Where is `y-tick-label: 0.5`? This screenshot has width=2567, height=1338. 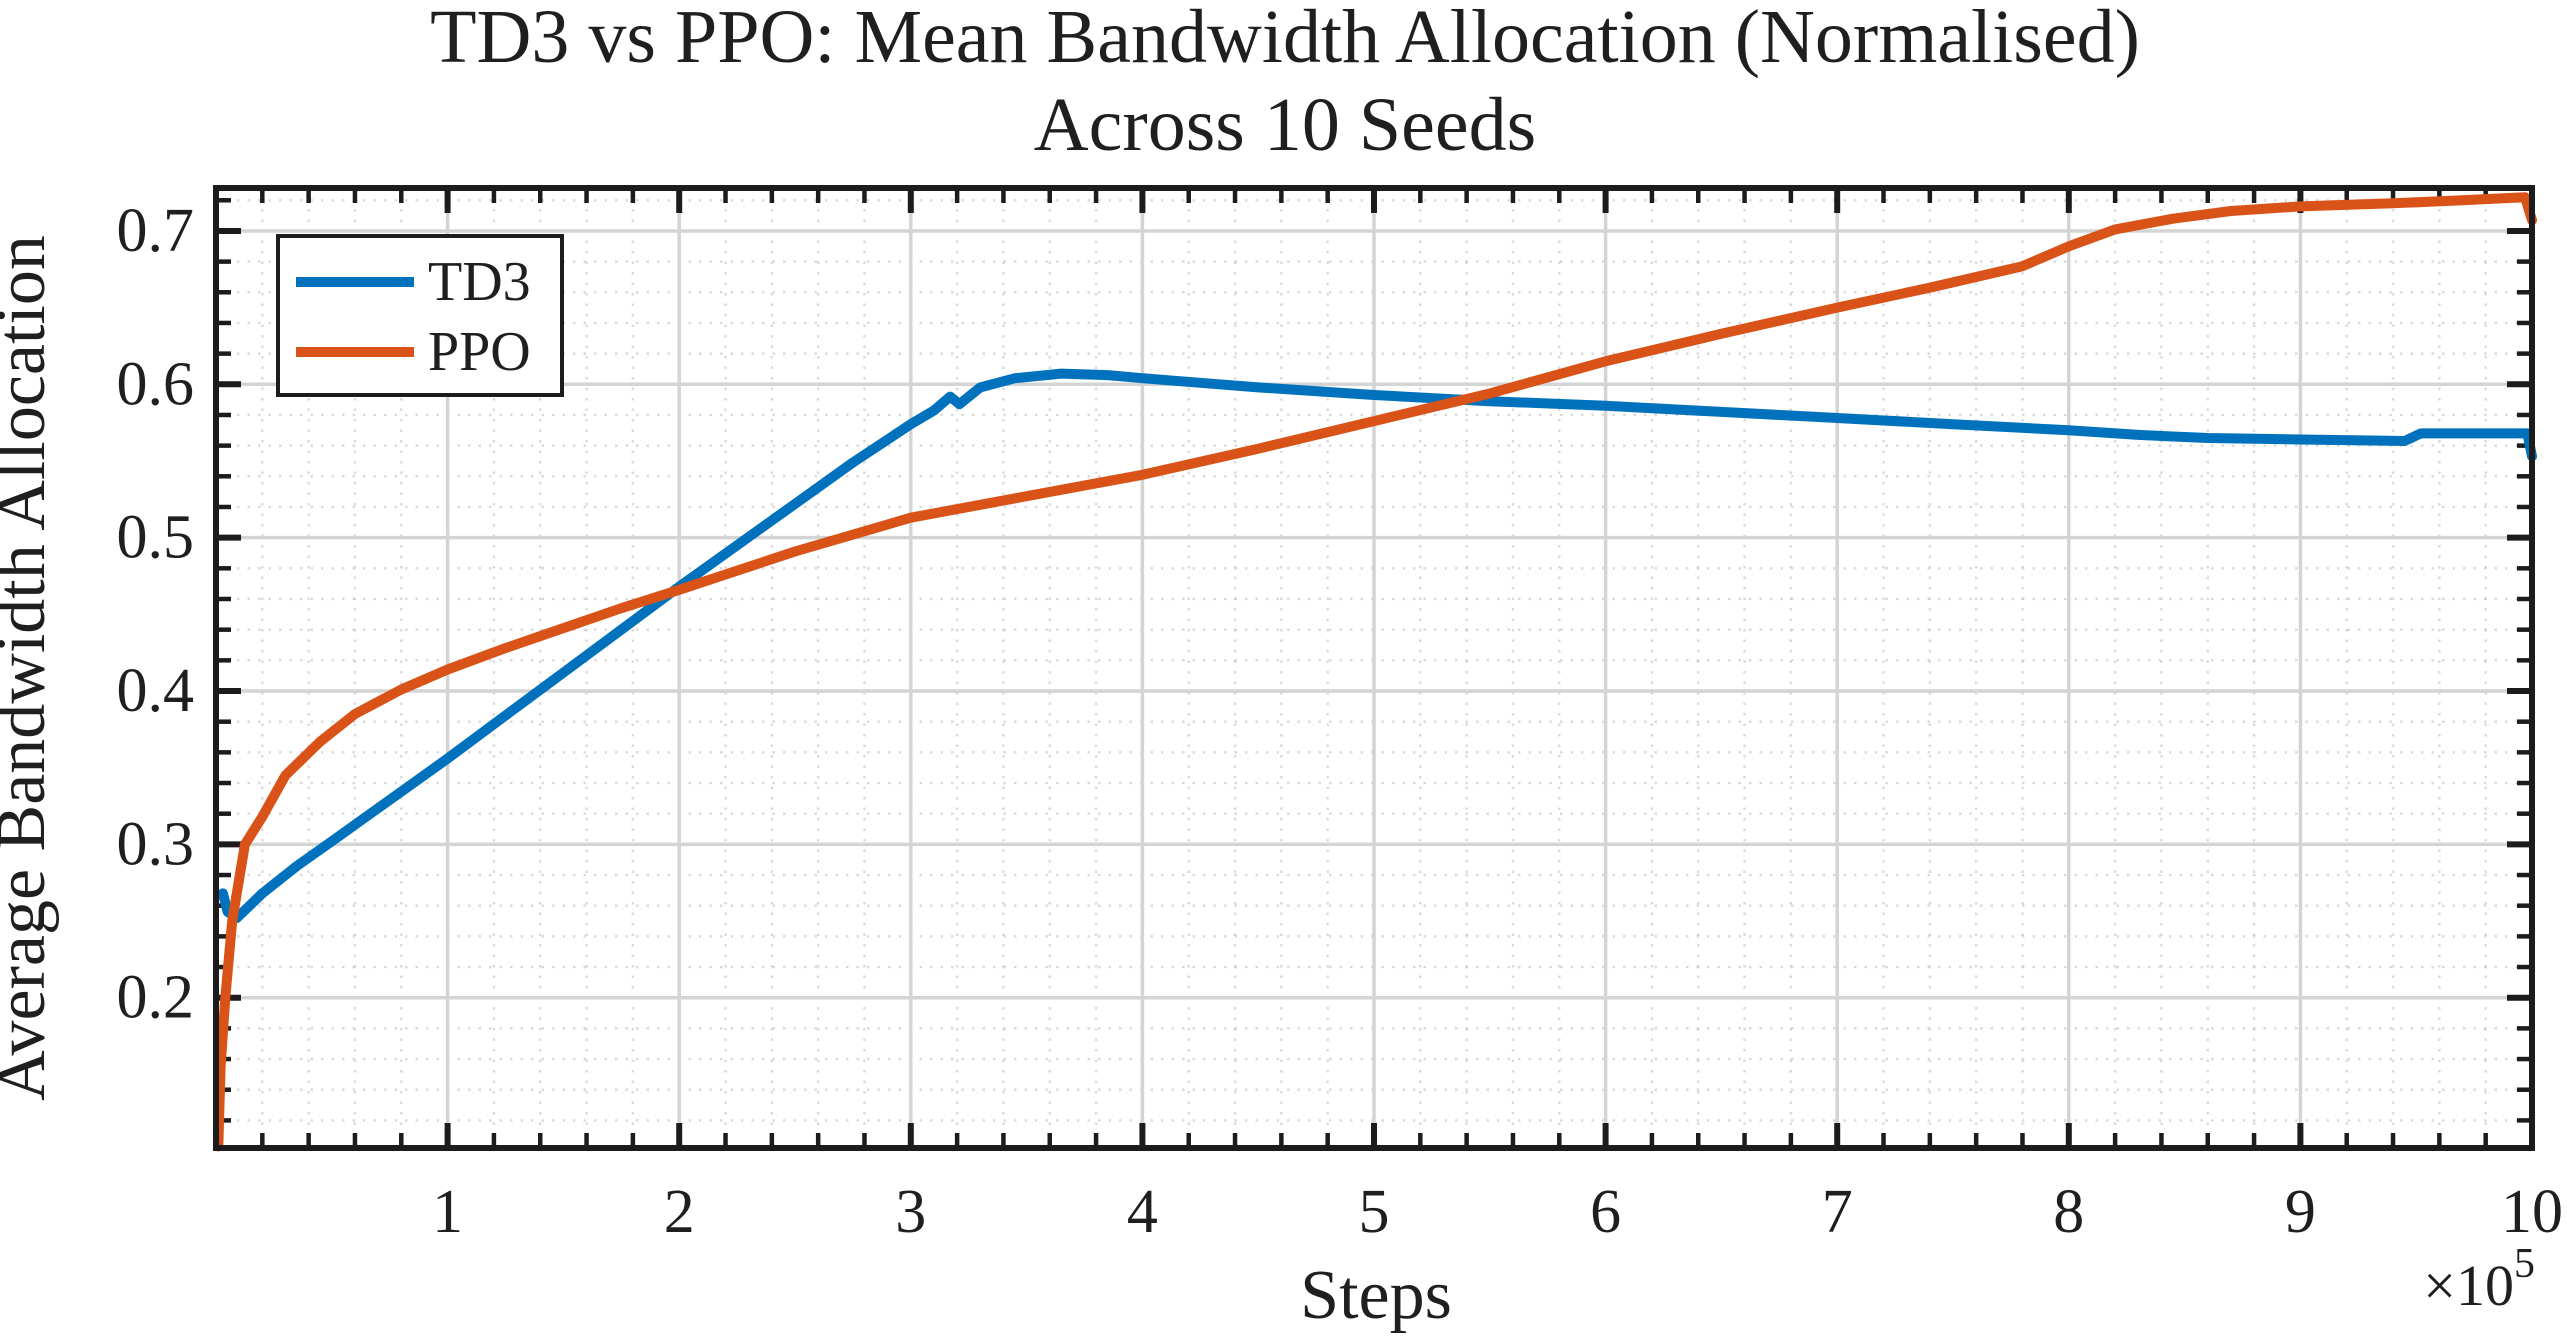 y-tick-label: 0.5 is located at coordinates (156, 538).